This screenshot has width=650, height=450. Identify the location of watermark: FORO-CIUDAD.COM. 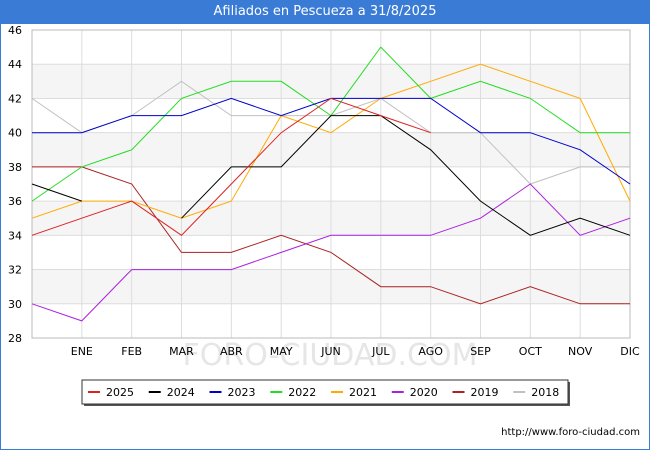
(330, 355).